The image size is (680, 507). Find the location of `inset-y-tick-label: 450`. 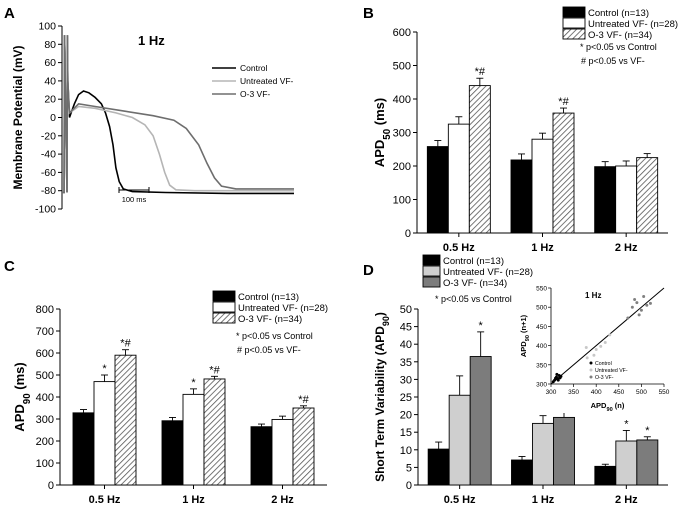

inset-y-tick-label: 450 is located at coordinates (541, 327).